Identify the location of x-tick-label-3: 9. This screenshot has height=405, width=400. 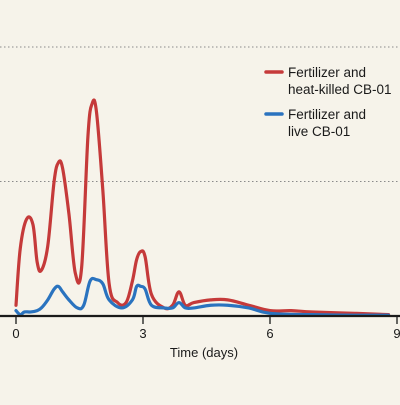
(396, 333).